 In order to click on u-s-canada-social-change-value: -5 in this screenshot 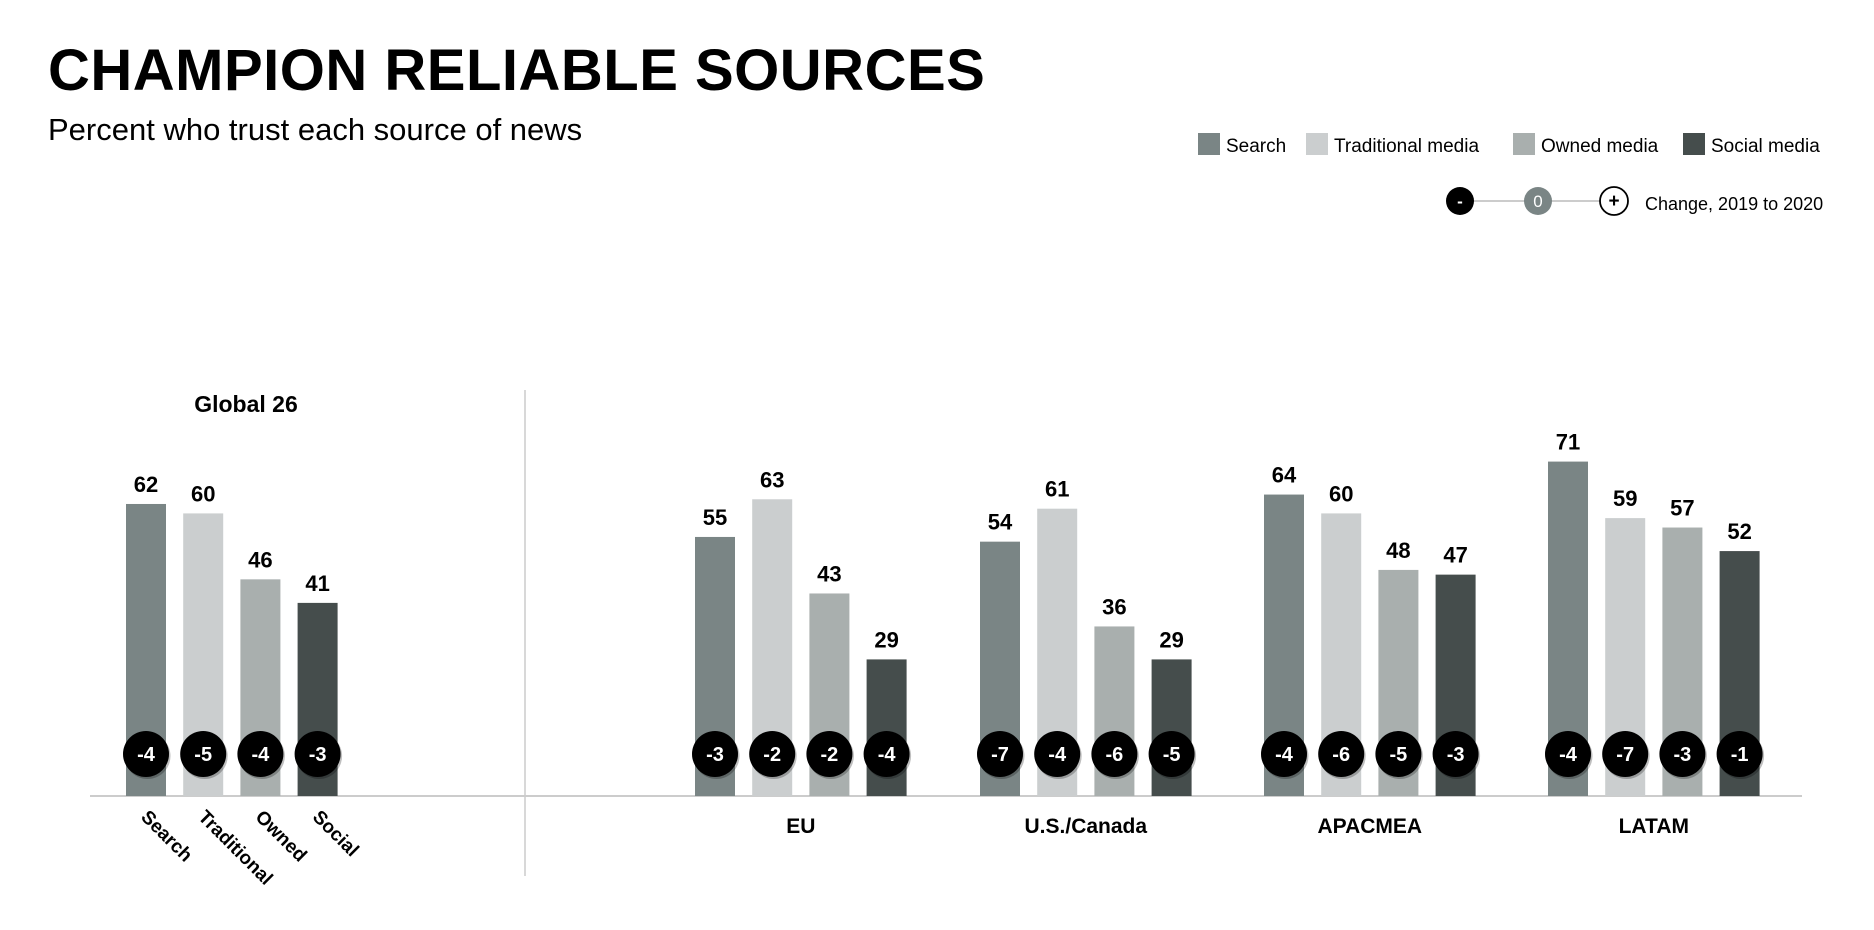, I will do `click(1172, 755)`.